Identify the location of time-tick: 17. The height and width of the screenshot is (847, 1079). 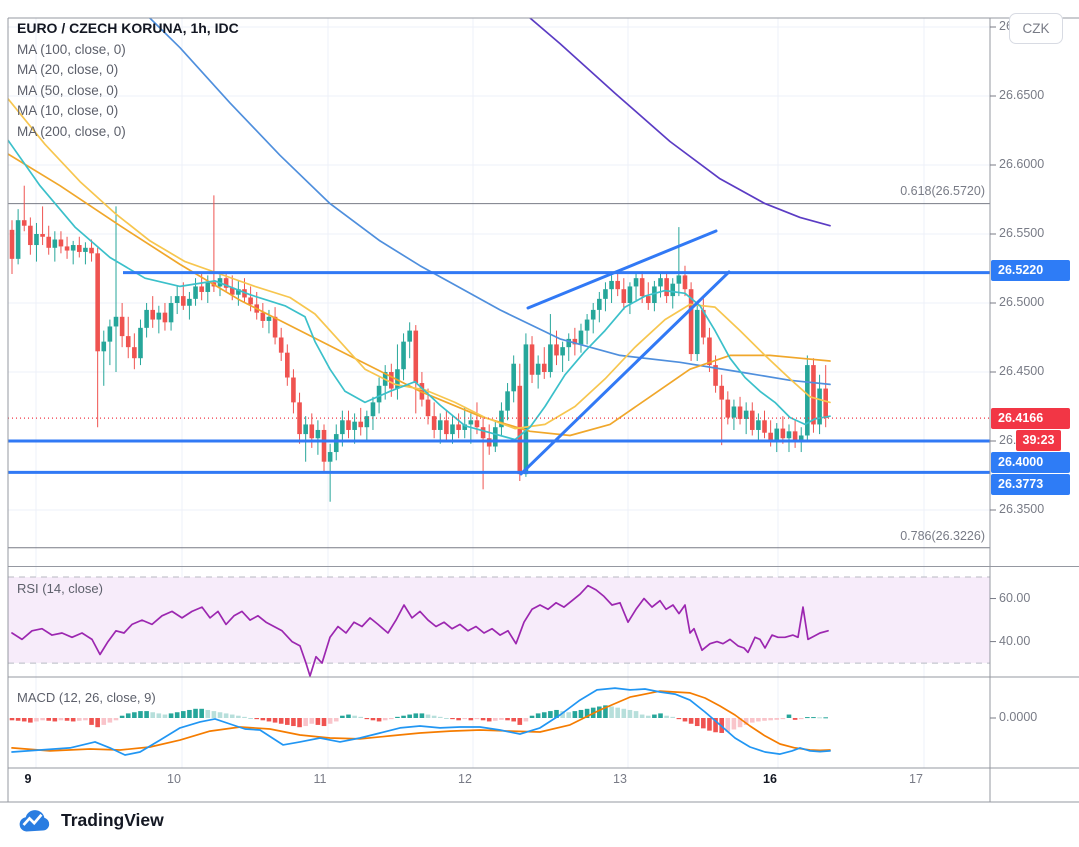
(916, 779).